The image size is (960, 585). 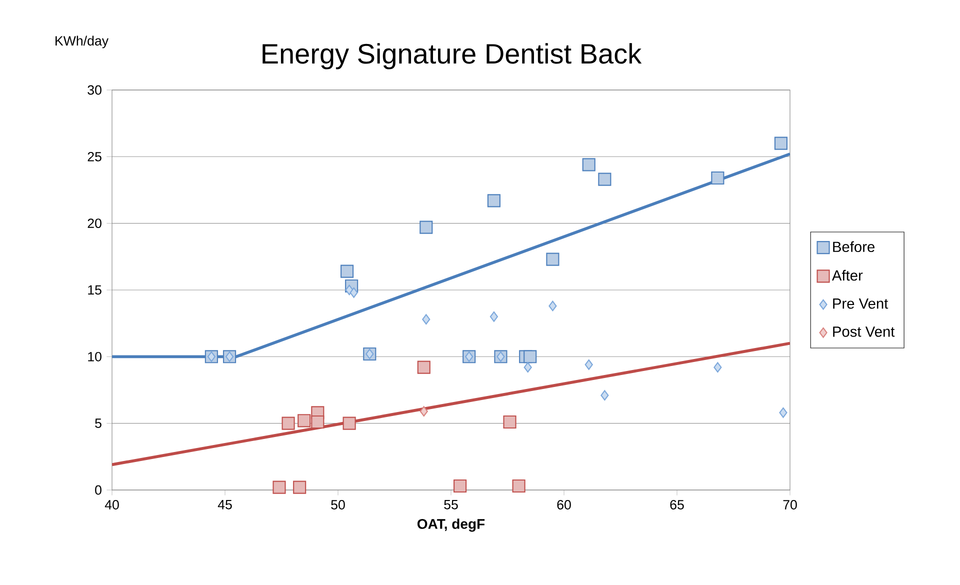 What do you see at coordinates (847, 275) in the screenshot?
I see `legend-label: After` at bounding box center [847, 275].